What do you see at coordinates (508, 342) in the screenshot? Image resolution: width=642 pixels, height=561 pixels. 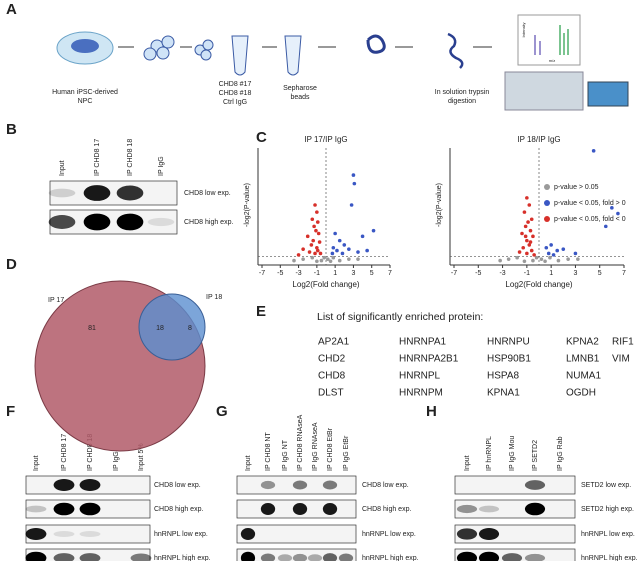 I see `protein-name: HNRNPU` at bounding box center [508, 342].